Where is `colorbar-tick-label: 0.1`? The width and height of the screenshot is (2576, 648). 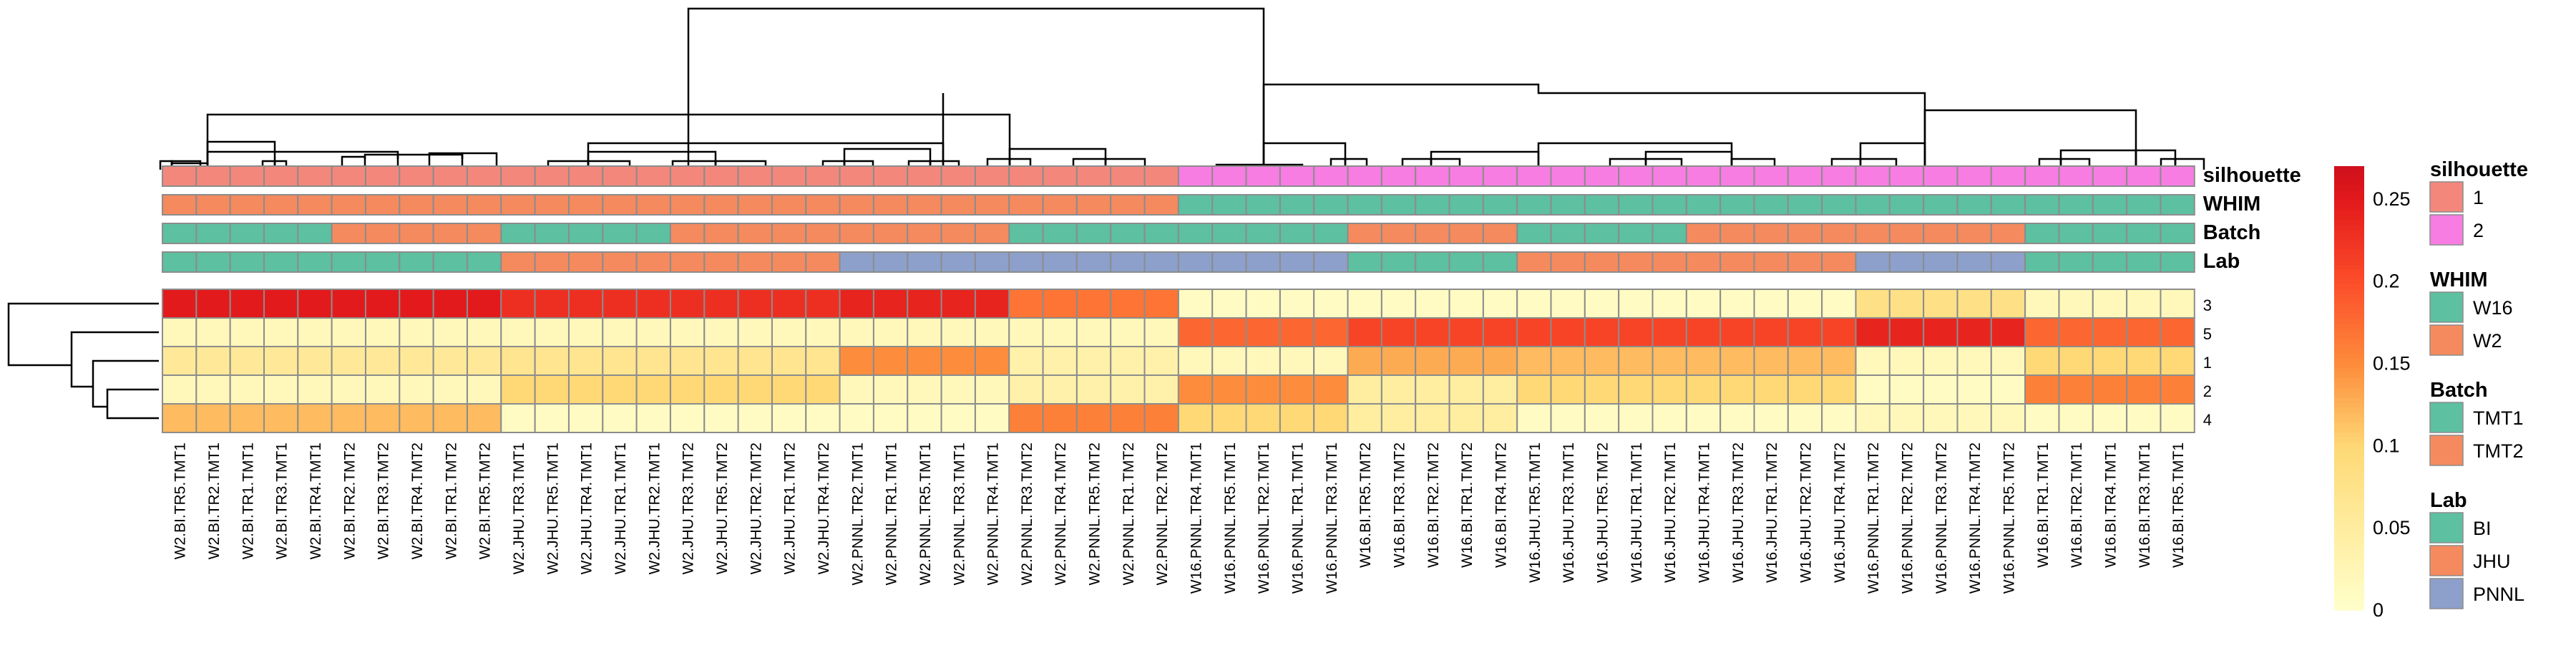 colorbar-tick-label: 0.1 is located at coordinates (2386, 445).